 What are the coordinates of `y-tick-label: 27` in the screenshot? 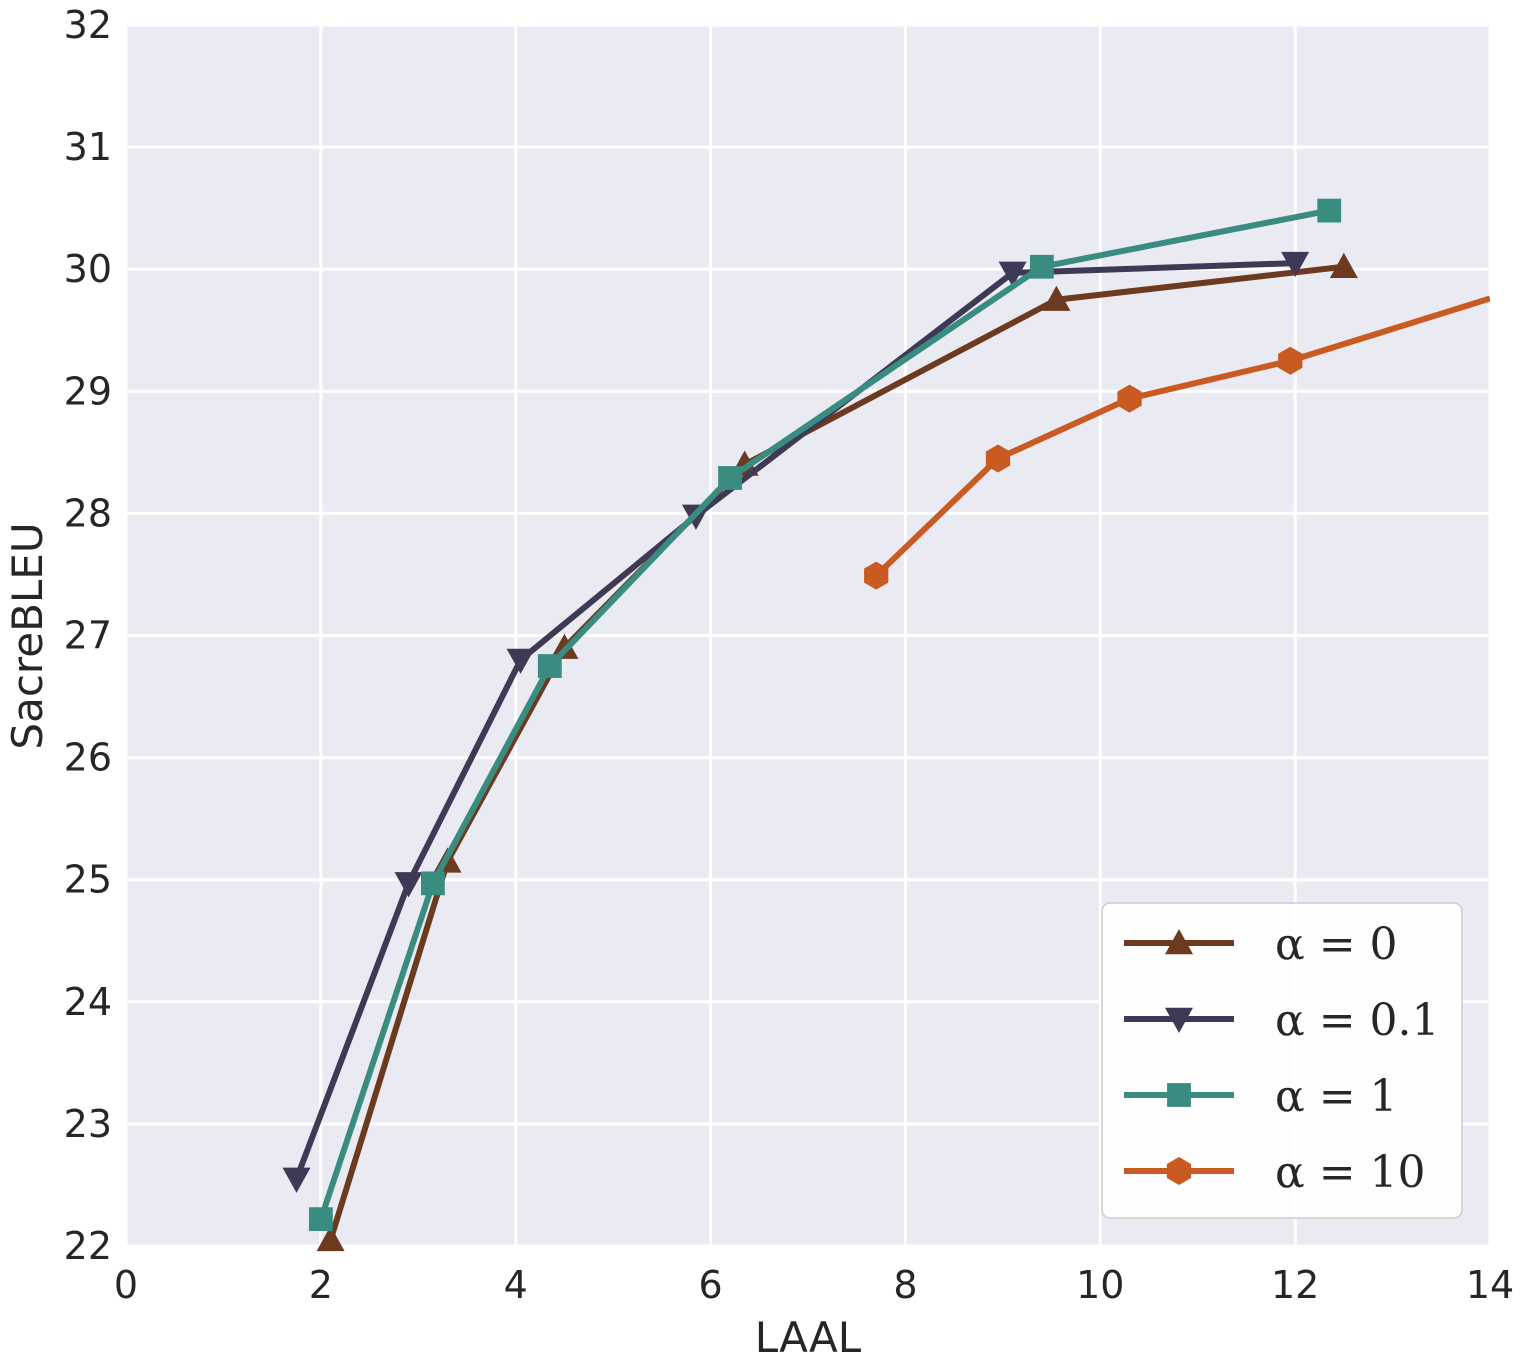 It's located at (88, 636).